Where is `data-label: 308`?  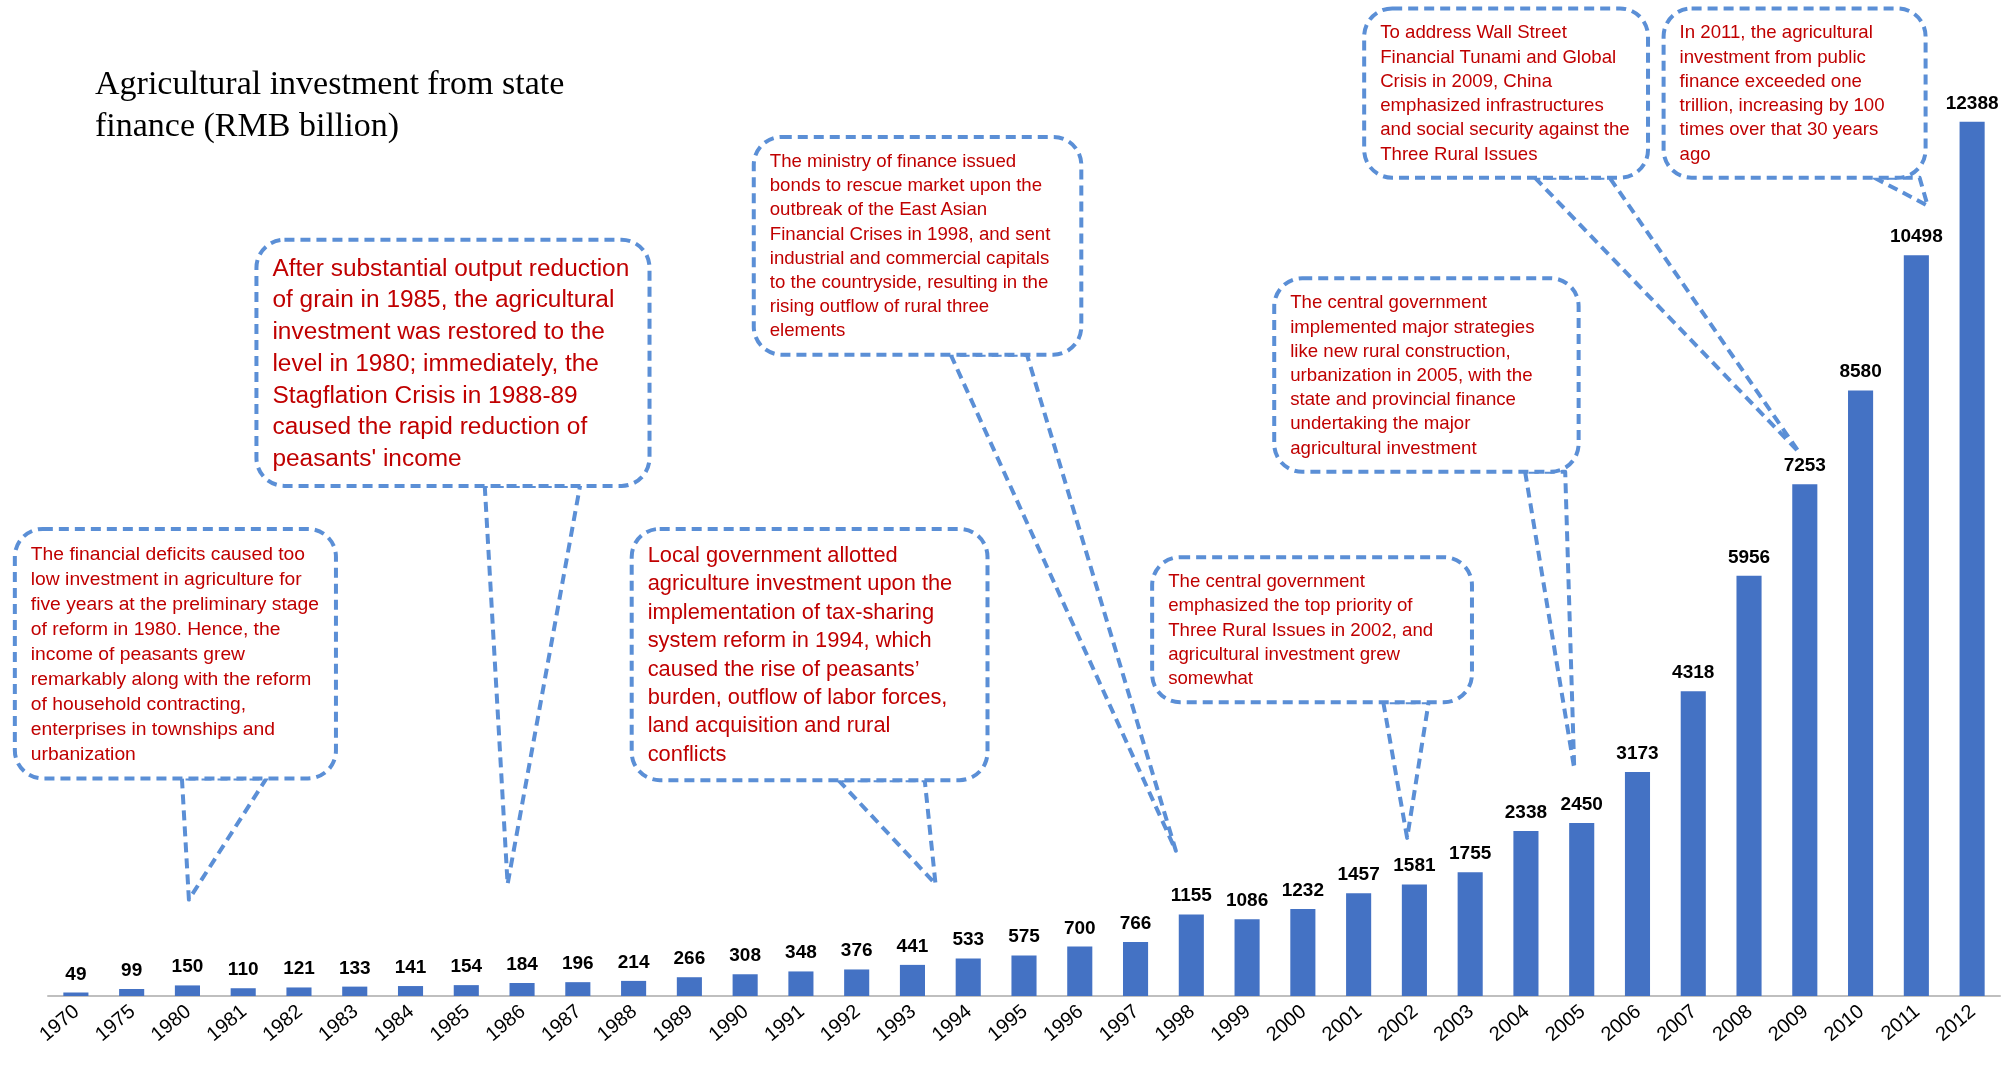 data-label: 308 is located at coordinates (745, 955).